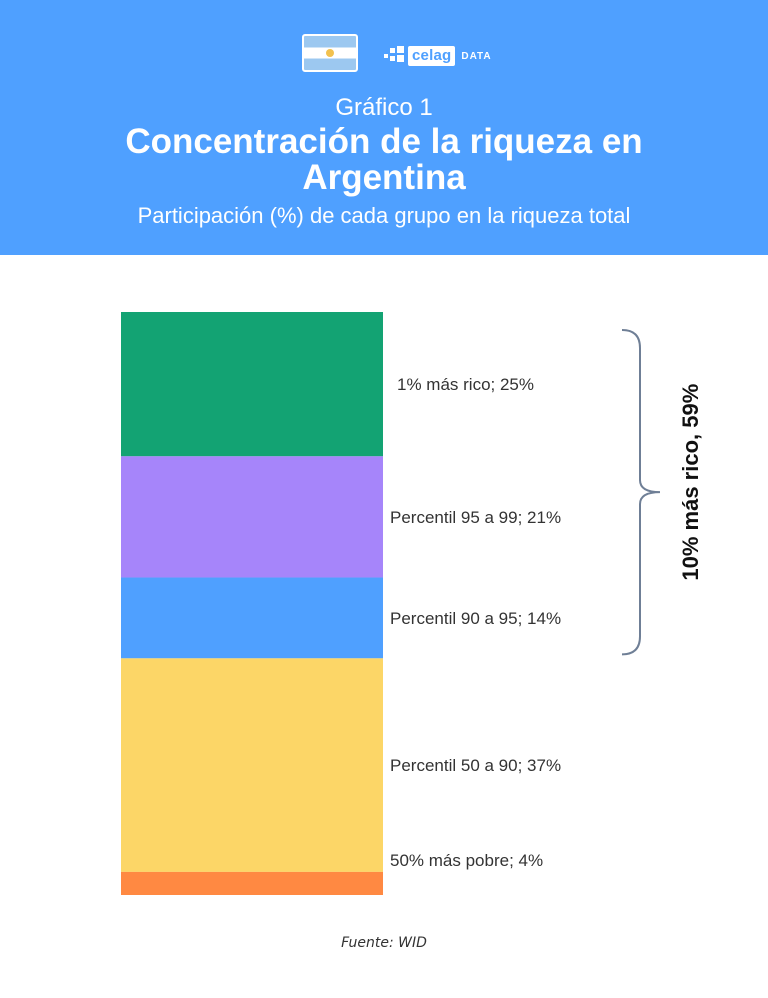 The image size is (768, 998). Describe the element at coordinates (641, 492) in the screenshot. I see `bracket-brace` at that location.